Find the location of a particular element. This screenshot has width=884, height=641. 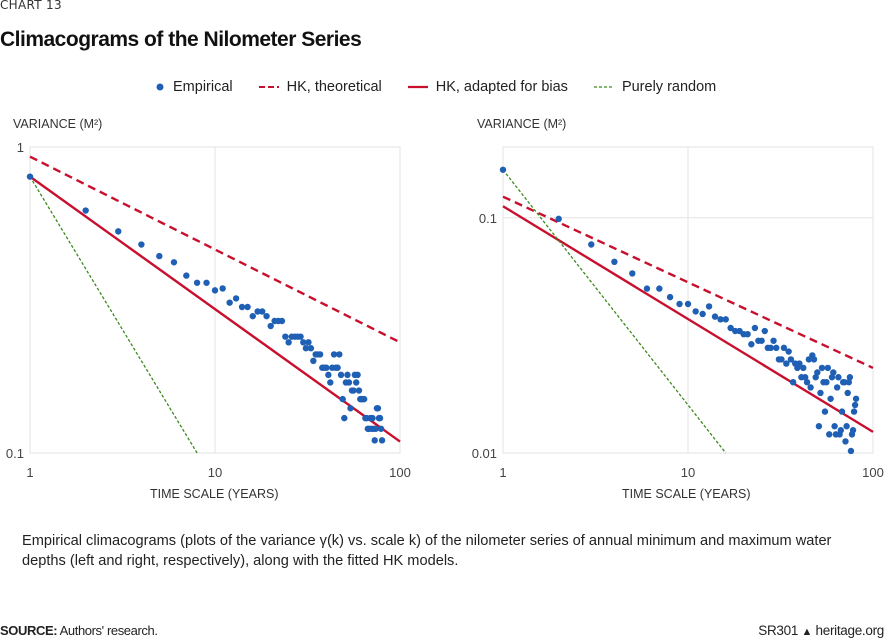

right-y-tick-label: 0.01 is located at coordinates (484, 453).